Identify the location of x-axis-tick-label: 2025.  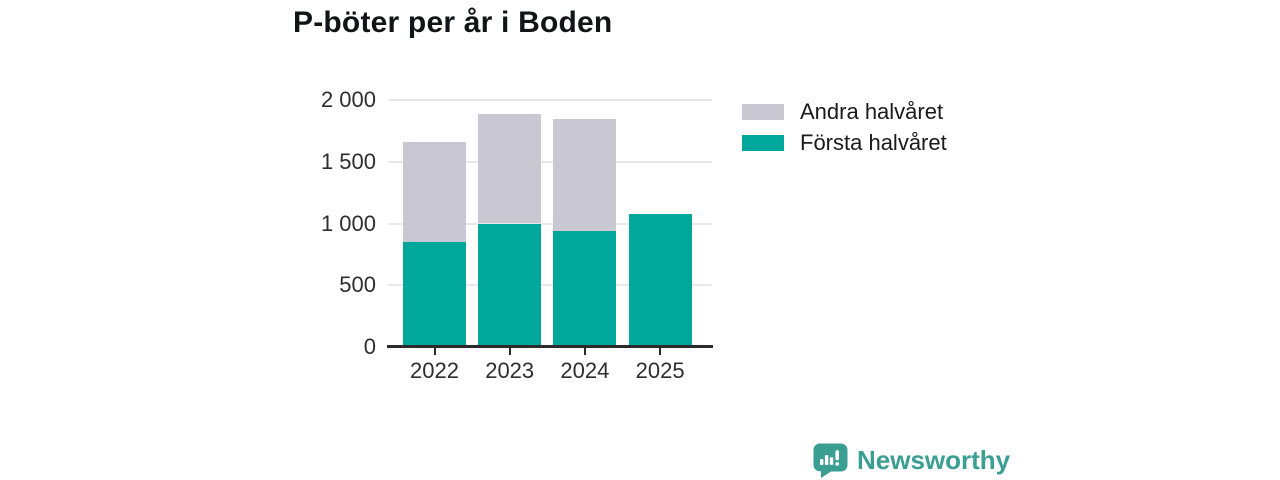
(660, 370).